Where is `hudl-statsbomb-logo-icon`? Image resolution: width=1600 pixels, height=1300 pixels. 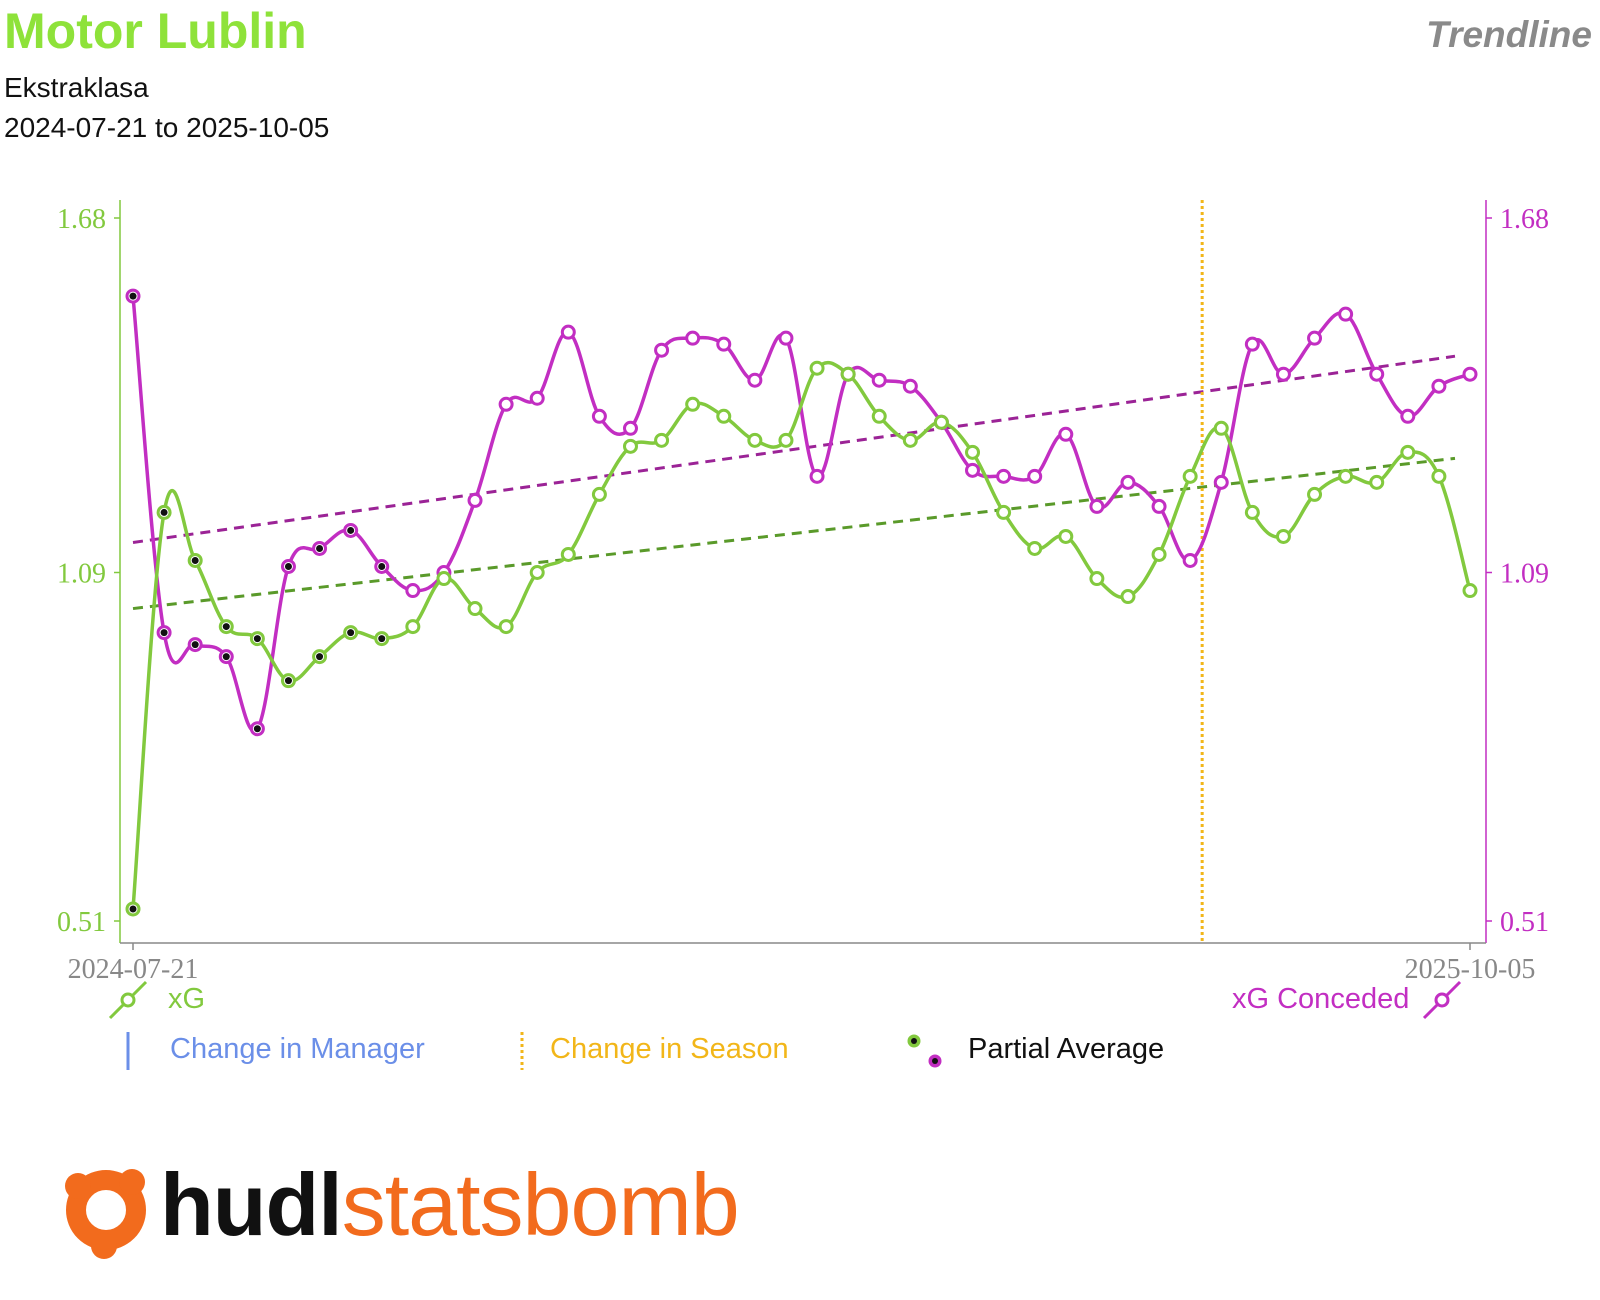
hudl-statsbomb-logo-icon is located at coordinates (105, 1214).